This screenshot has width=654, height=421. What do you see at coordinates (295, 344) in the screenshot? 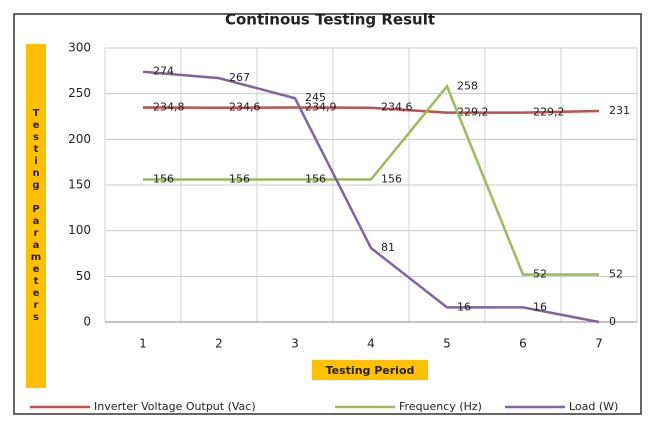
I see `x-tick-label: 3` at bounding box center [295, 344].